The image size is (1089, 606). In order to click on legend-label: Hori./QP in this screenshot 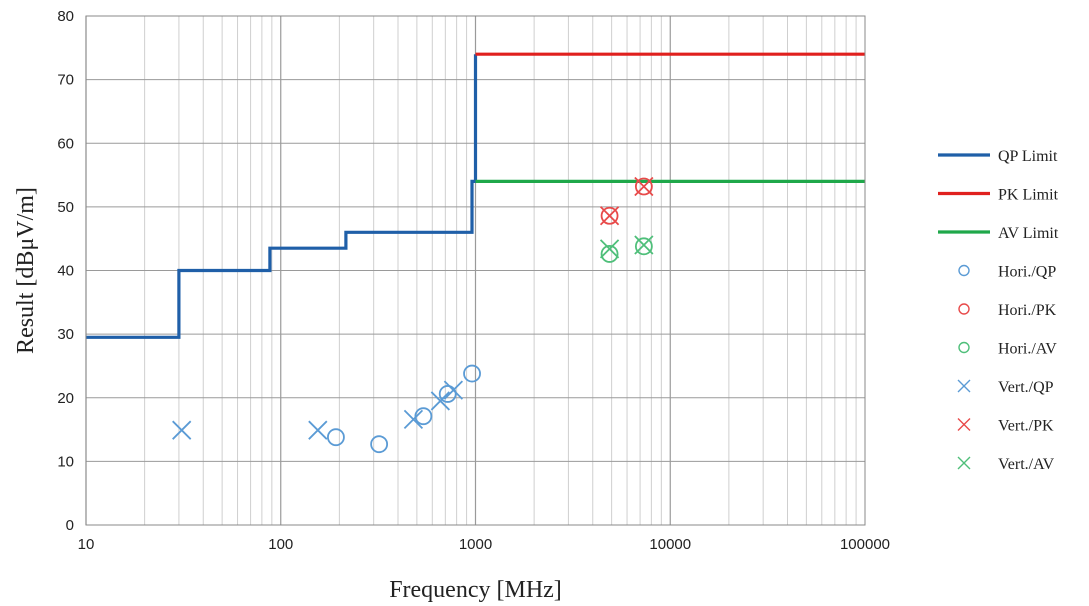, I will do `click(1027, 272)`.